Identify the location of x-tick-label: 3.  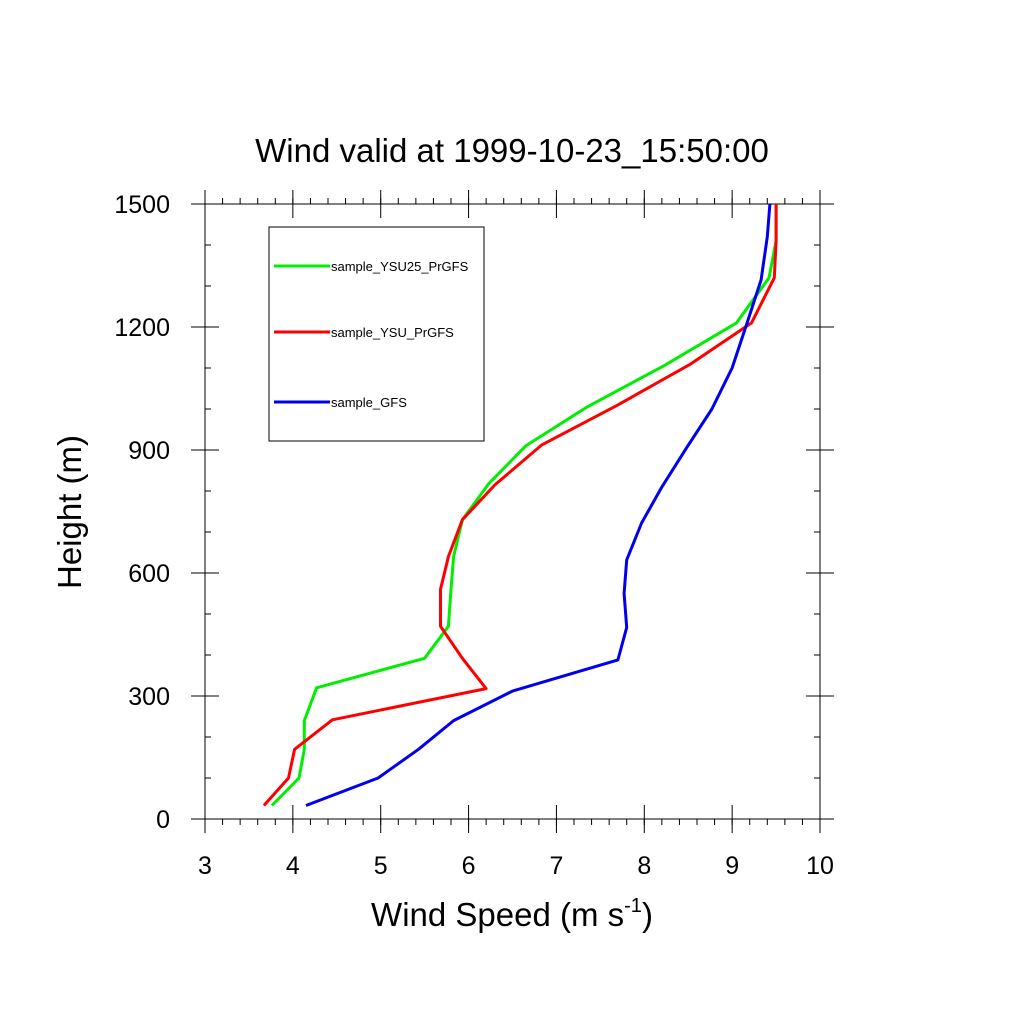
(205, 866).